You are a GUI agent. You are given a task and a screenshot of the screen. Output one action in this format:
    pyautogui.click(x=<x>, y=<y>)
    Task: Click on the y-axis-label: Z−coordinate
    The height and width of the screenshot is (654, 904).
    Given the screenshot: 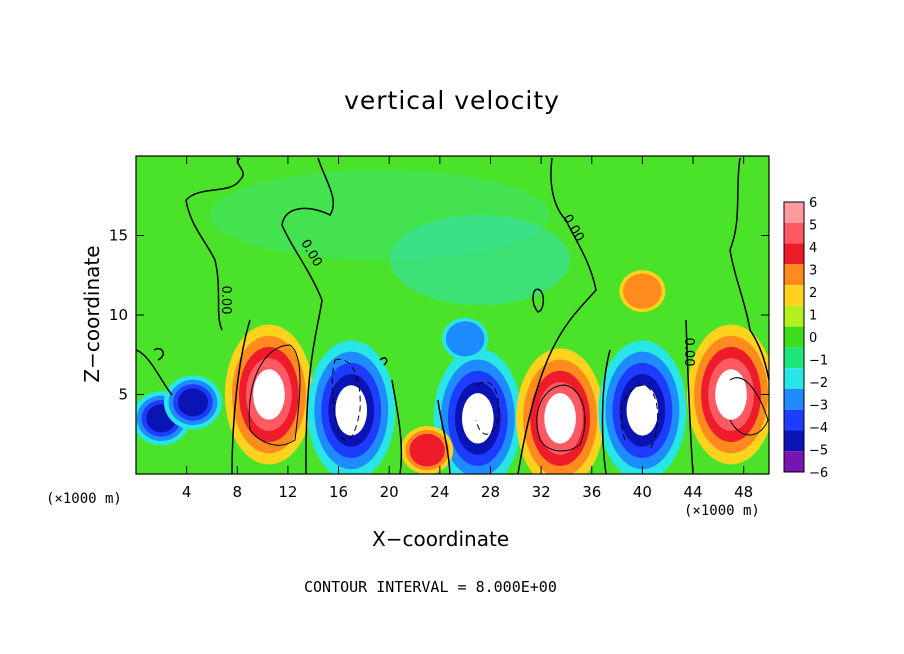 What is the action you would take?
    pyautogui.click(x=92, y=314)
    